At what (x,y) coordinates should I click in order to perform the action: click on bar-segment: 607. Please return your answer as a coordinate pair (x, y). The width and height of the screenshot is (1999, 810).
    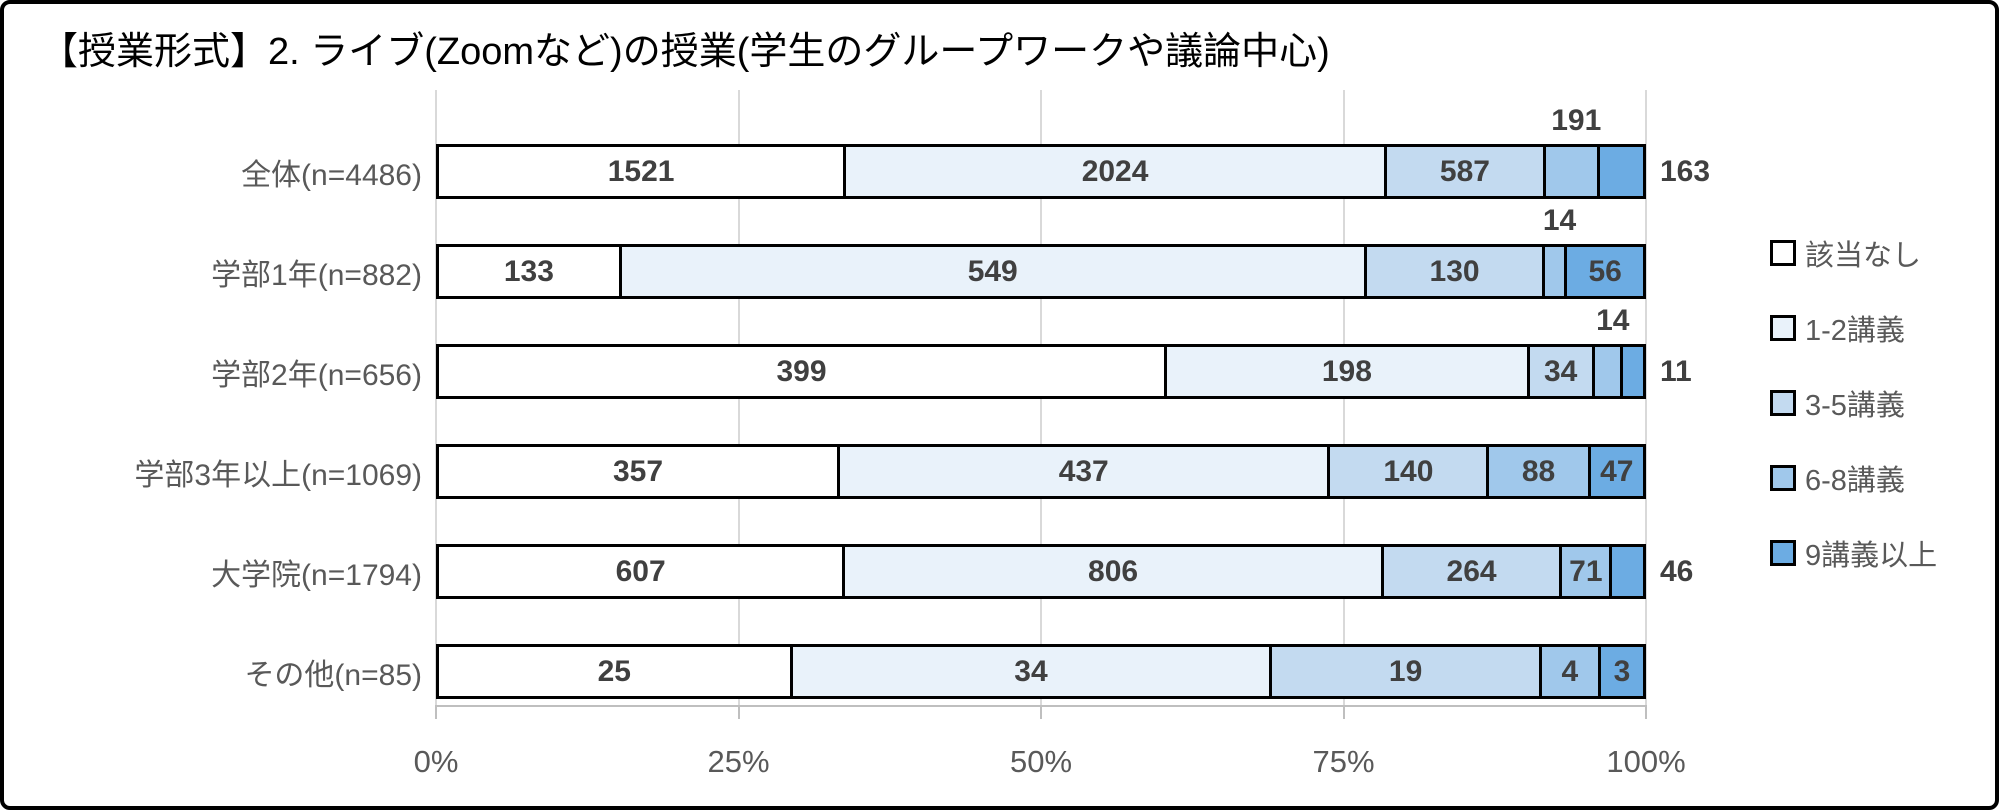
    Looking at the image, I should click on (642, 571).